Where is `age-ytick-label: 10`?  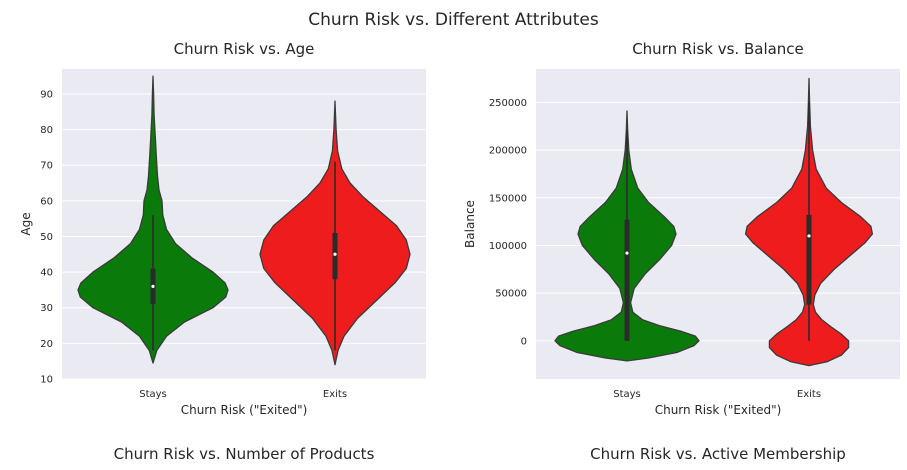 age-ytick-label: 10 is located at coordinates (46, 380).